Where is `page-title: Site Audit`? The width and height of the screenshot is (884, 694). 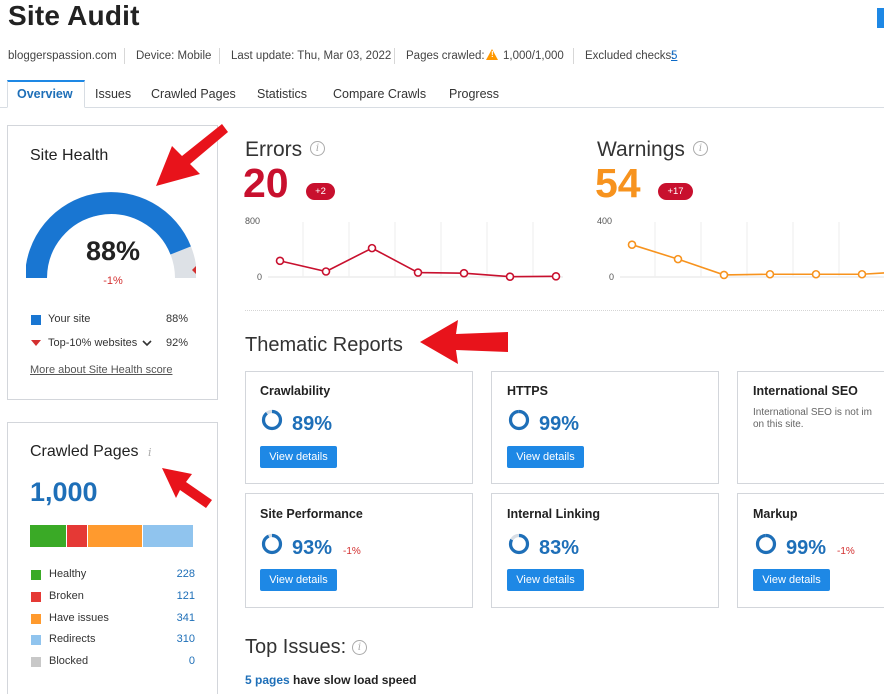 page-title: Site Audit is located at coordinates (74, 15).